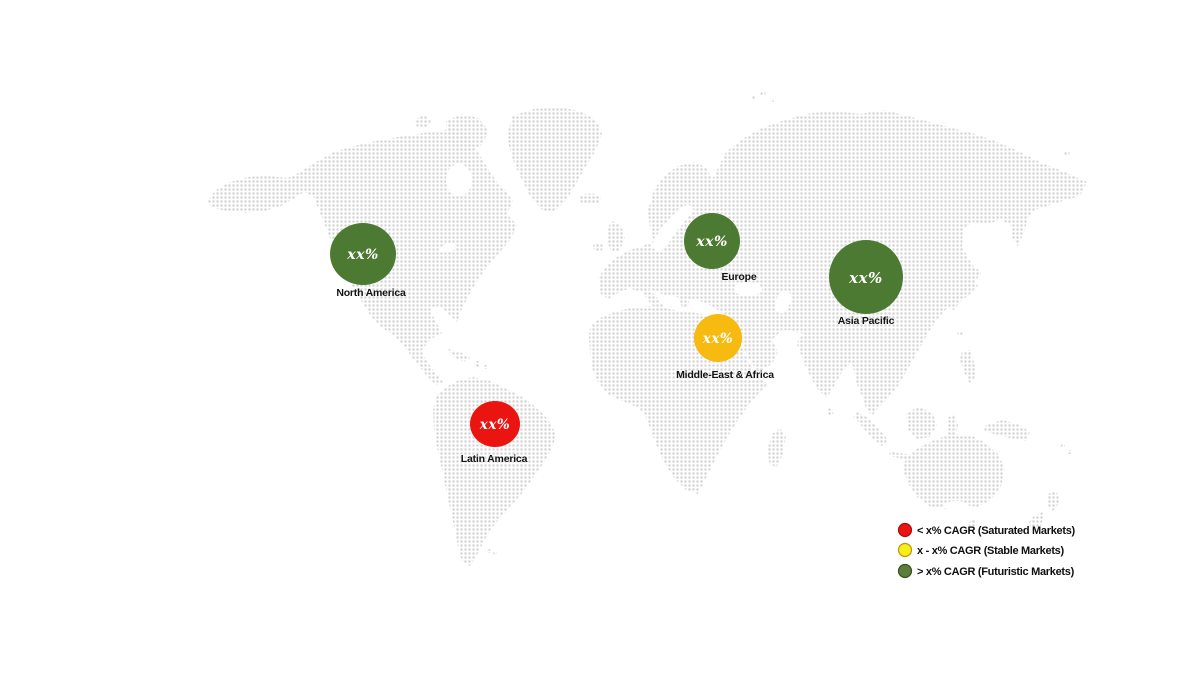 The width and height of the screenshot is (1200, 675). What do you see at coordinates (963, 295) in the screenshot?
I see `landmass-japan` at bounding box center [963, 295].